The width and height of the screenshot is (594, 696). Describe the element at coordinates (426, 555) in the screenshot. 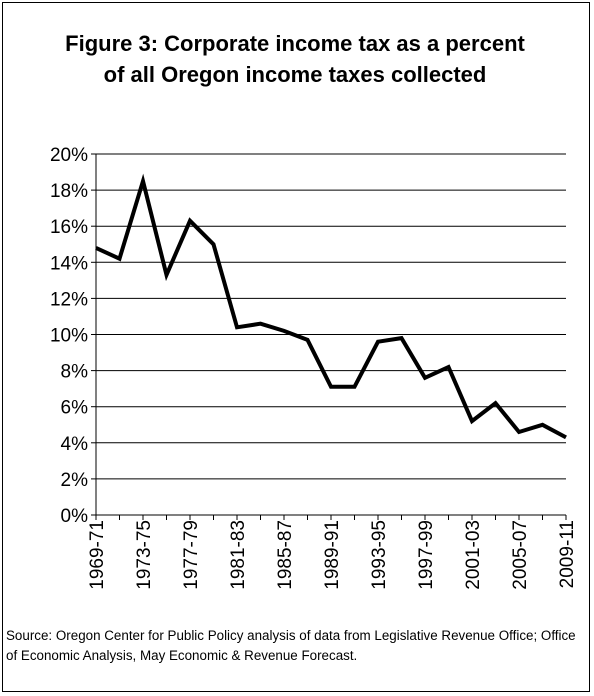

I see `x-tick-label: 1997-99` at that location.